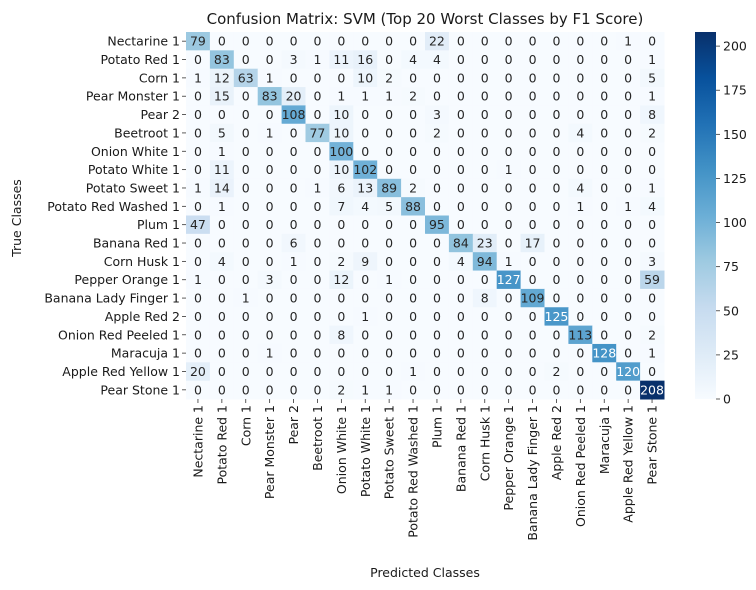 The image size is (756, 590). What do you see at coordinates (580, 466) in the screenshot?
I see `x-tick-label: Onion Red Peeled 1` at bounding box center [580, 466].